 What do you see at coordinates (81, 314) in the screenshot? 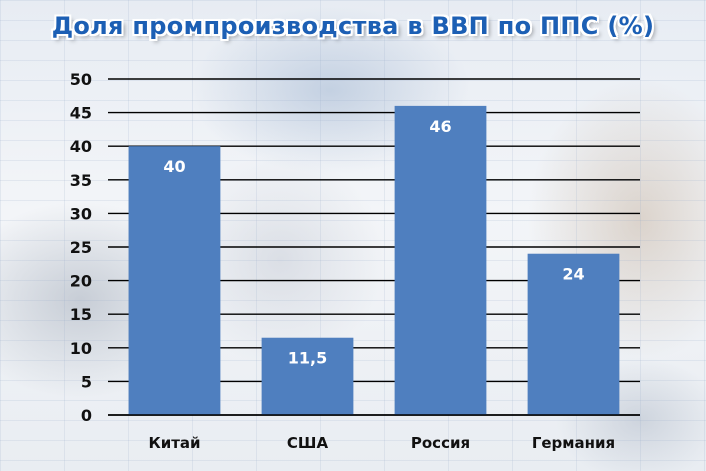
I see `y-tick-label: 15` at bounding box center [81, 314].